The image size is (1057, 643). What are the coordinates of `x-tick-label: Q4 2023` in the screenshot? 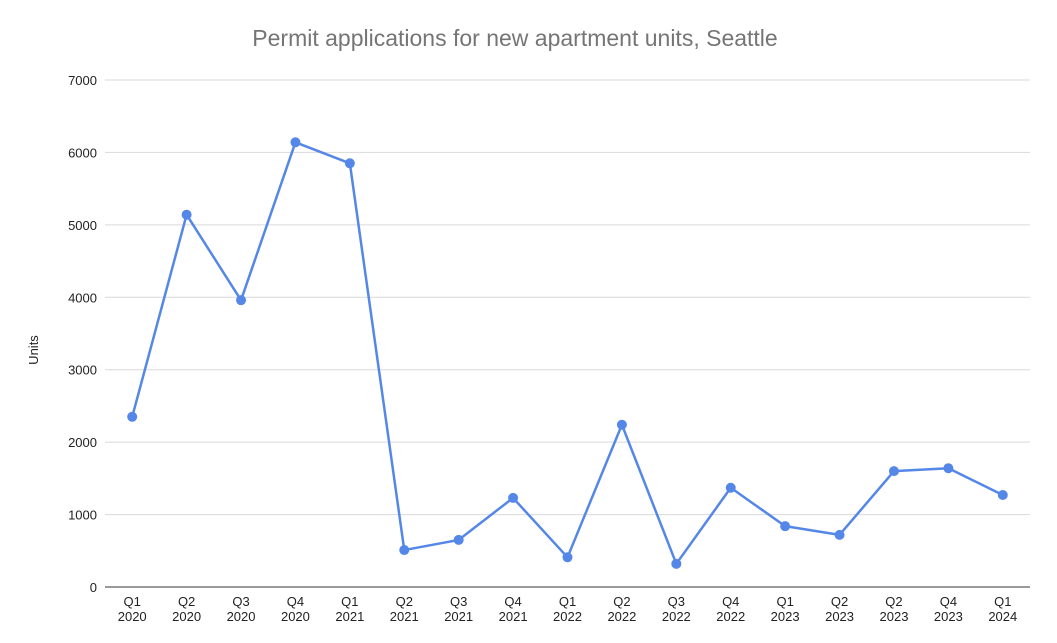 It's located at (948, 609).